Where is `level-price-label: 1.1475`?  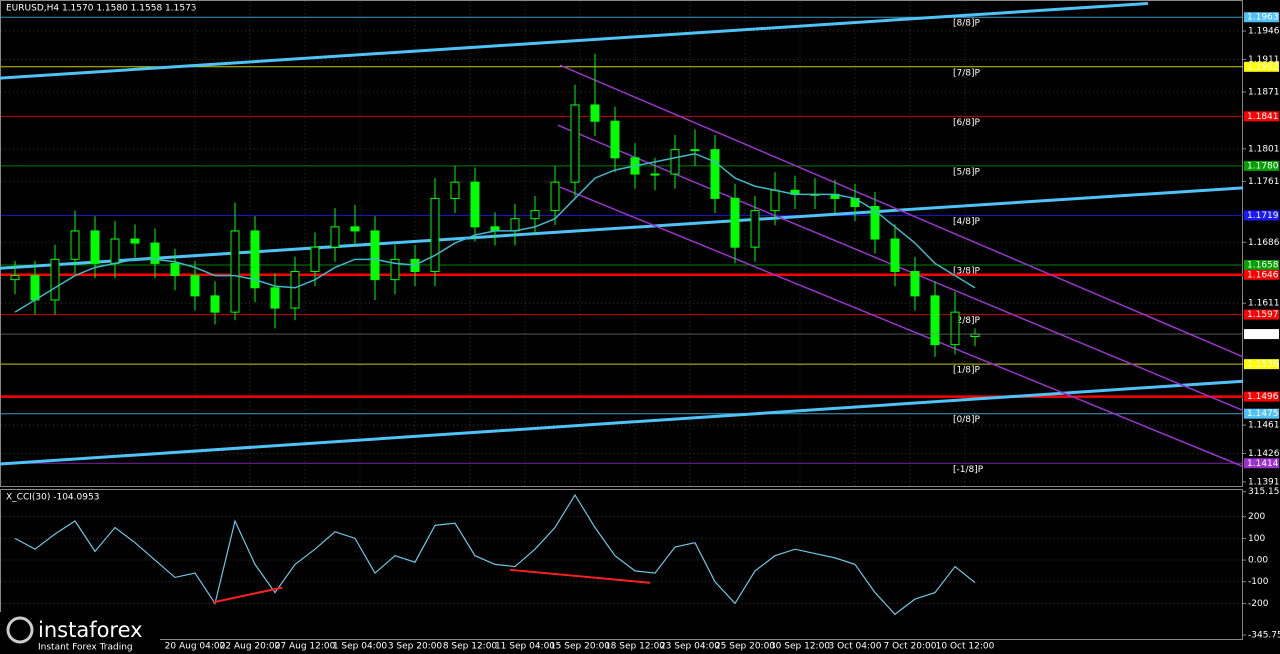 level-price-label: 1.1475 is located at coordinates (1263, 414).